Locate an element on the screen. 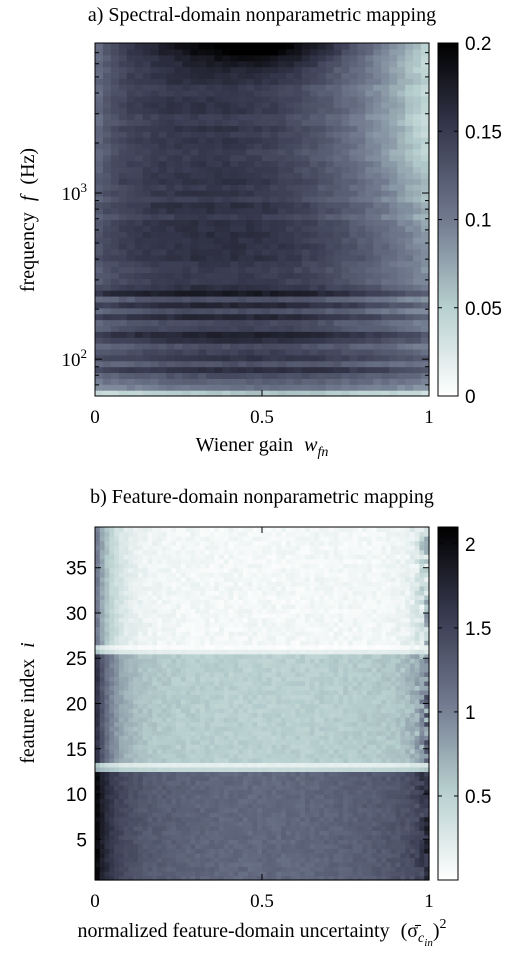 The height and width of the screenshot is (963, 525). chart-a-x-tick-label: 1 is located at coordinates (429, 417).